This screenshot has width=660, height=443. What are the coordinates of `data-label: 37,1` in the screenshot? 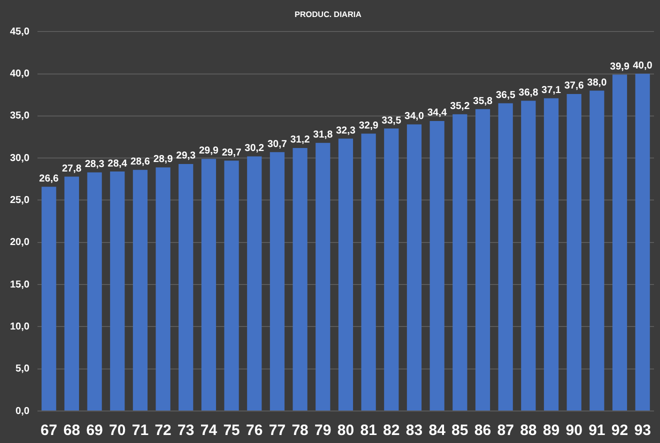 It's located at (552, 90).